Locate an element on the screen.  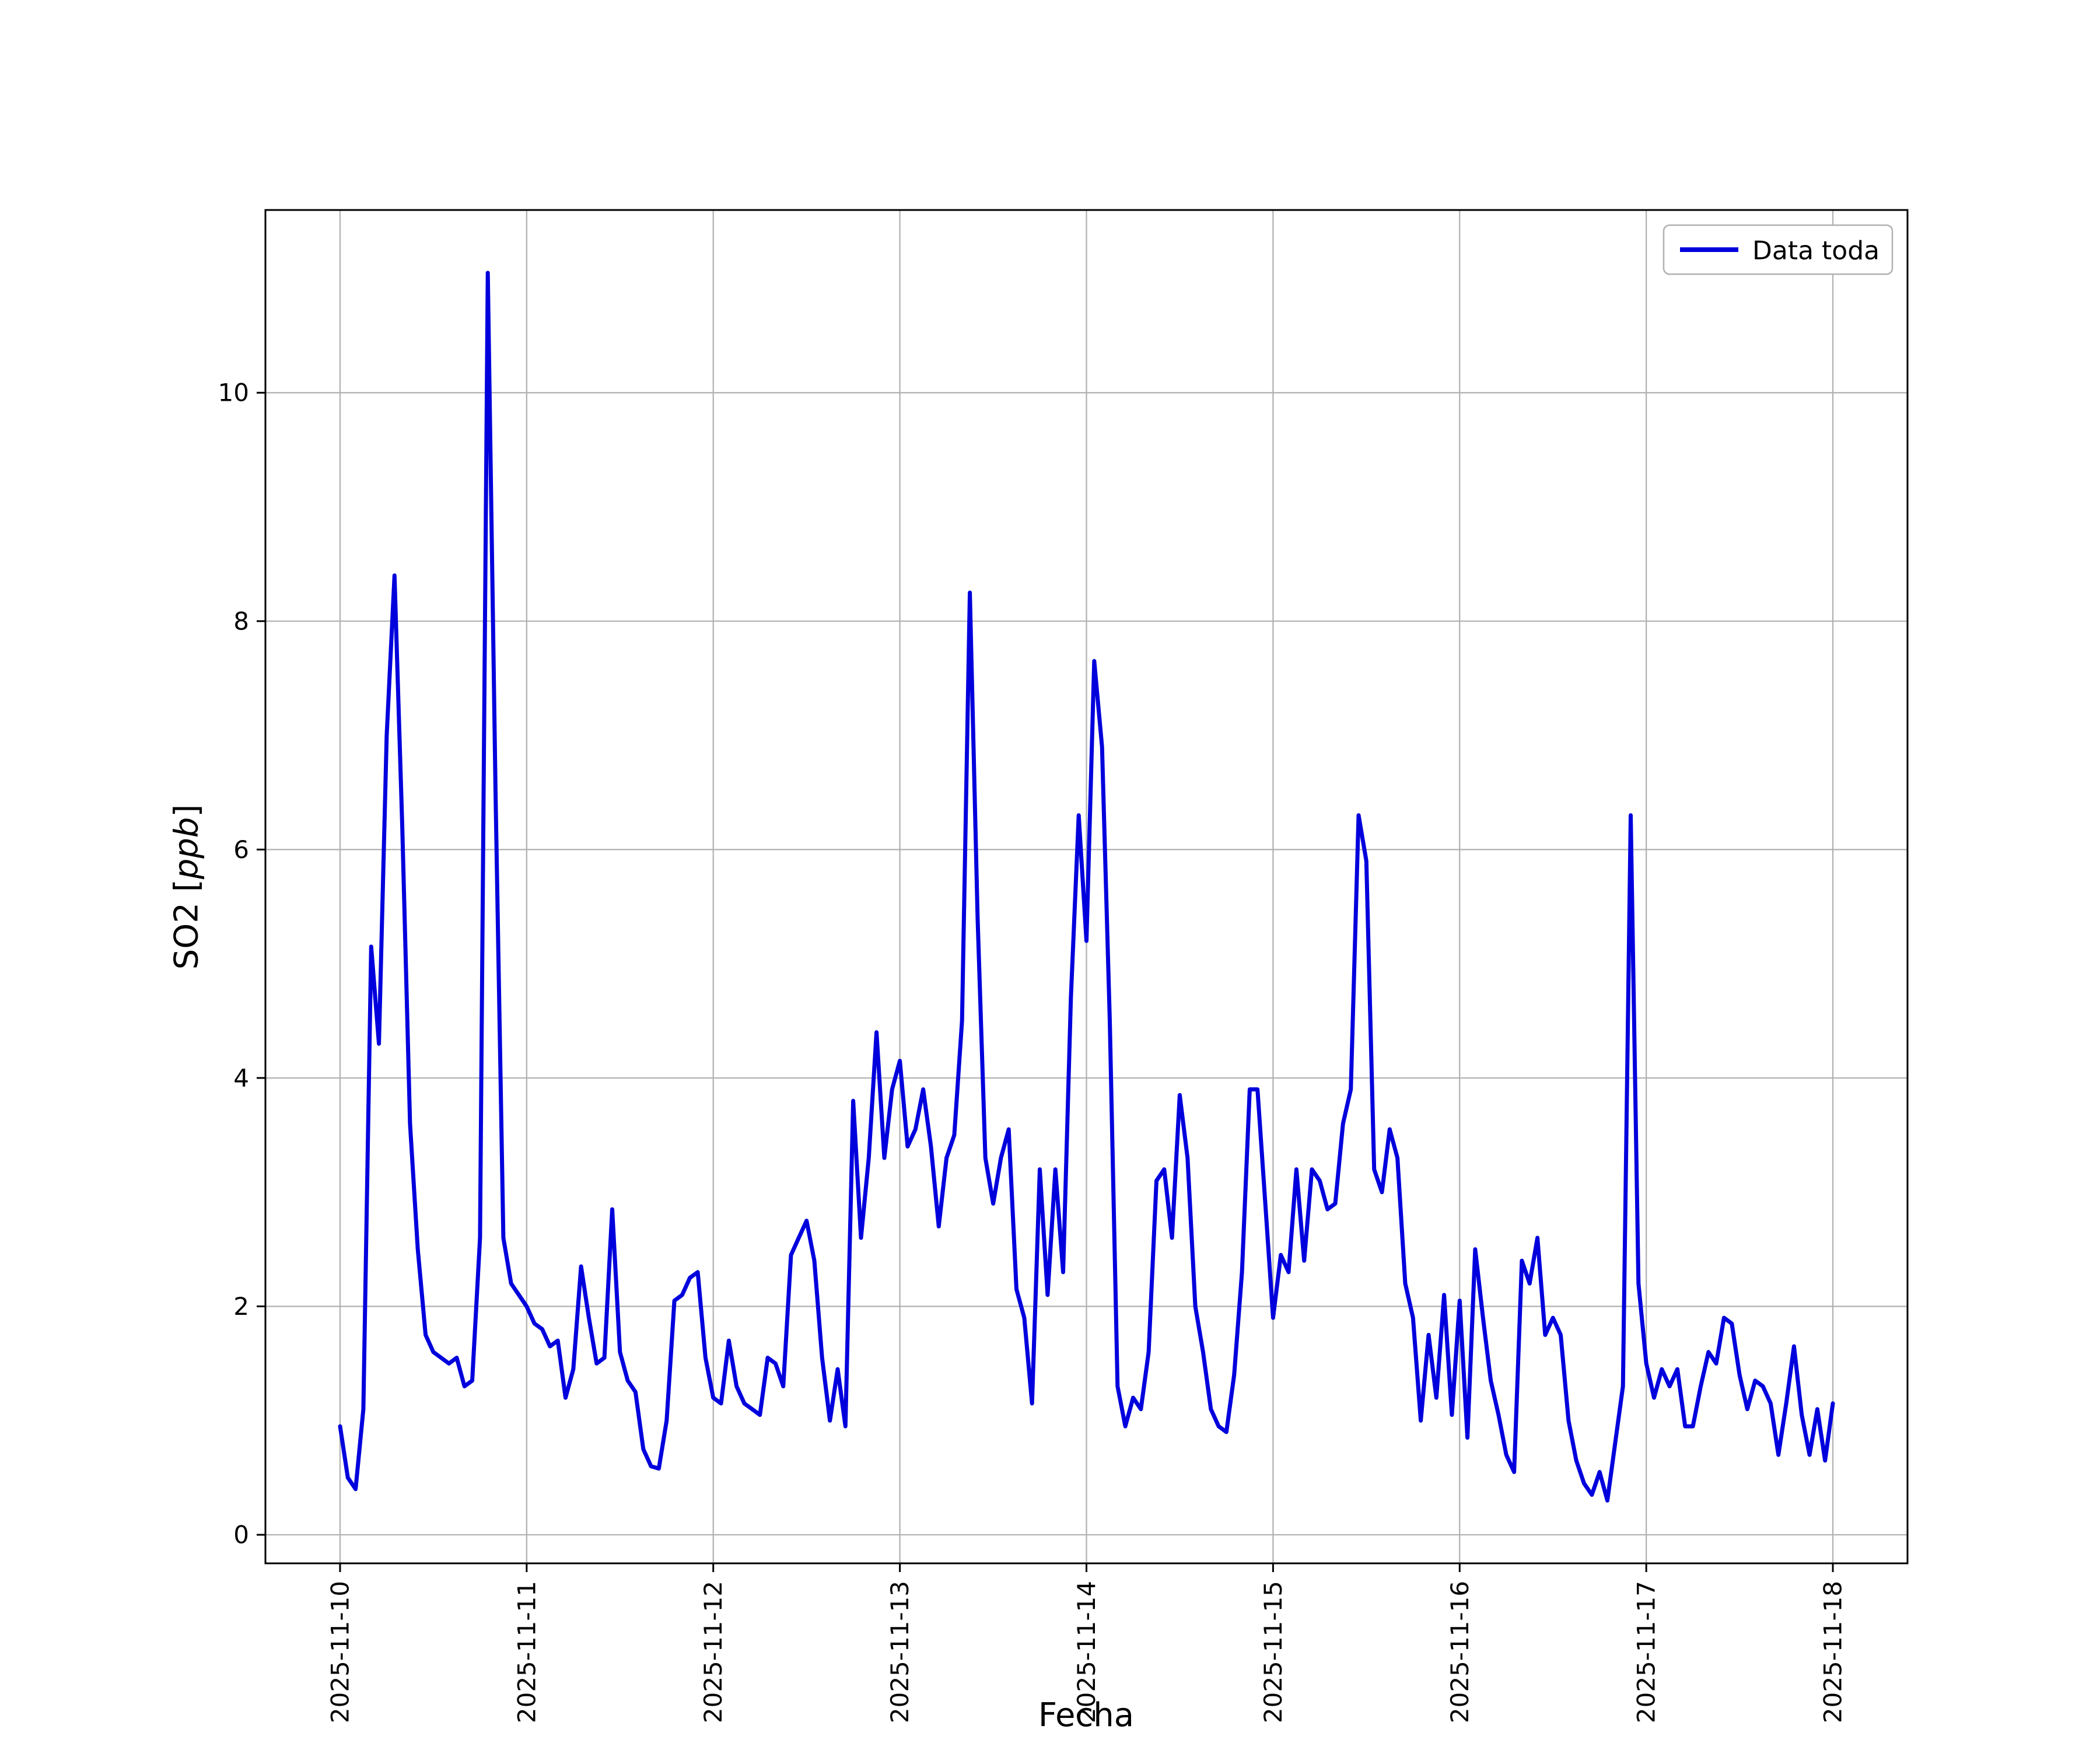
x-tick-label: 2025-11-17 is located at coordinates (1646, 1652).